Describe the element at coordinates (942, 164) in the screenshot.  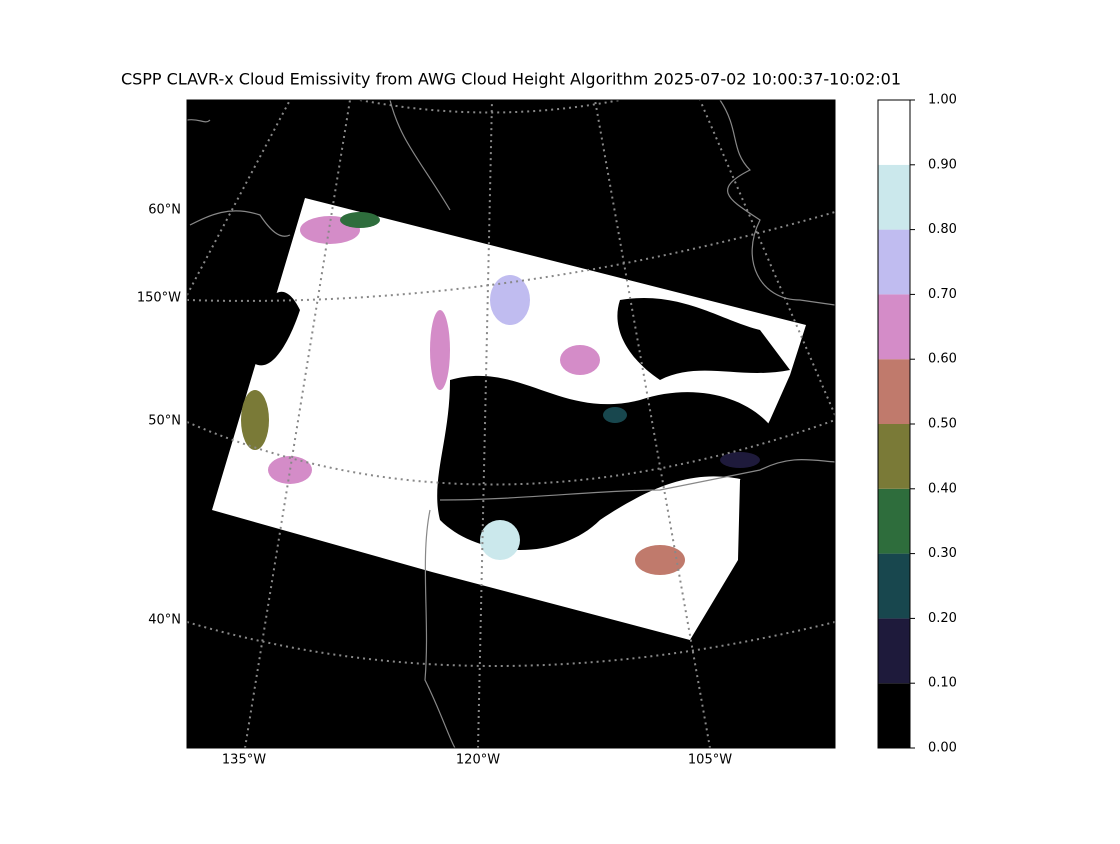
I see `colorbar-tick-label: 0.90` at that location.